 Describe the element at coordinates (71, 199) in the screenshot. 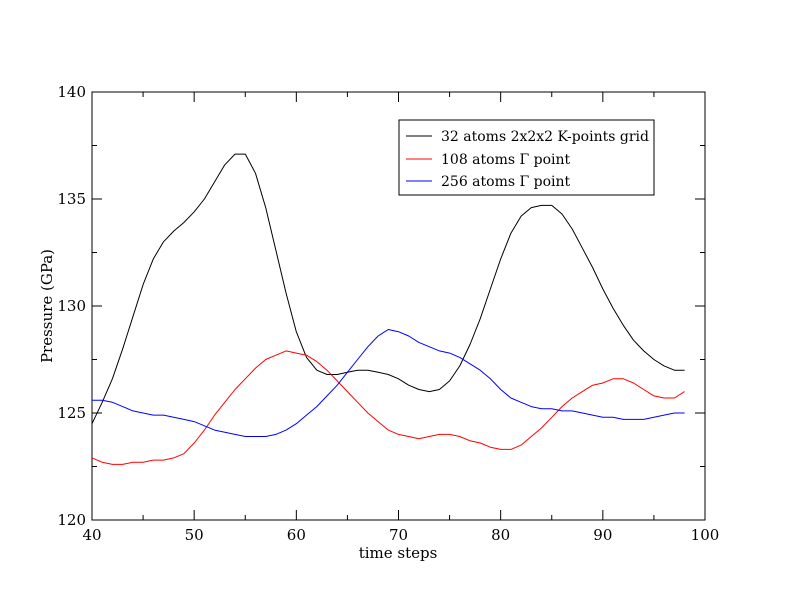

I see `y-tick-label: 135` at that location.